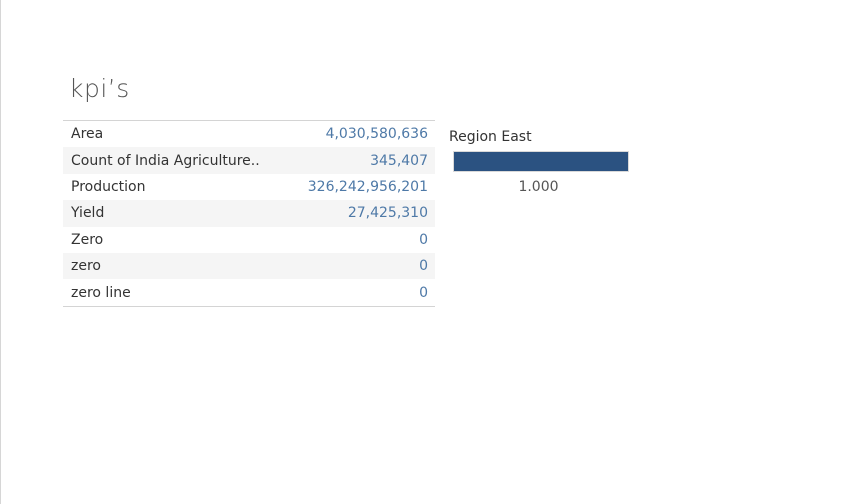  I want to click on left-divider, so click(0, 252).